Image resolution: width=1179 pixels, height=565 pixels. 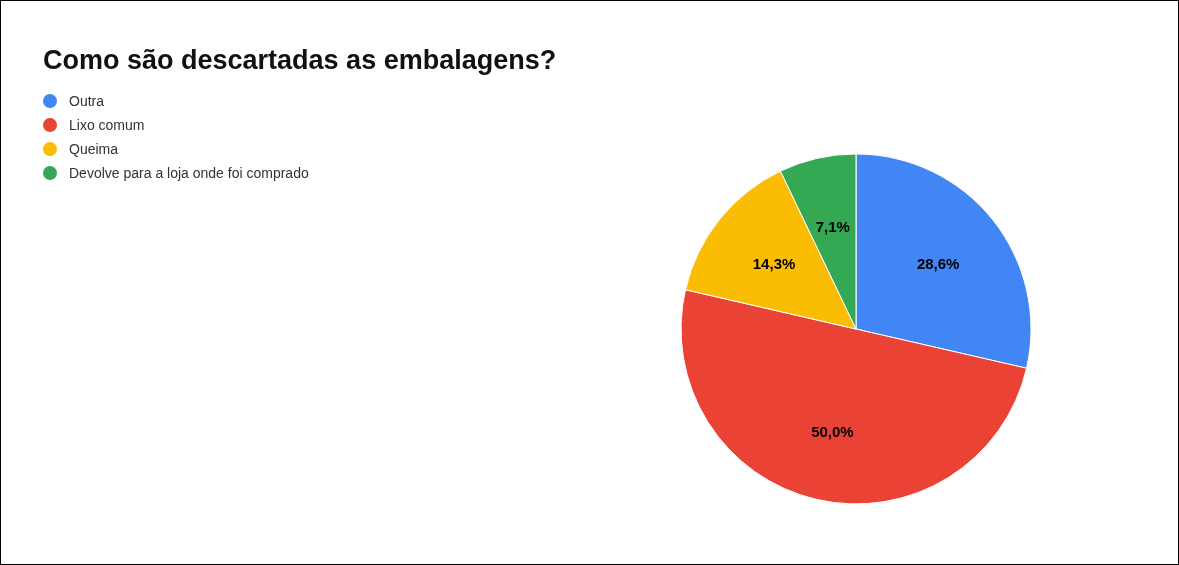 I want to click on legend-label: Devolve para a loja onde foi comprado, so click(x=189, y=173).